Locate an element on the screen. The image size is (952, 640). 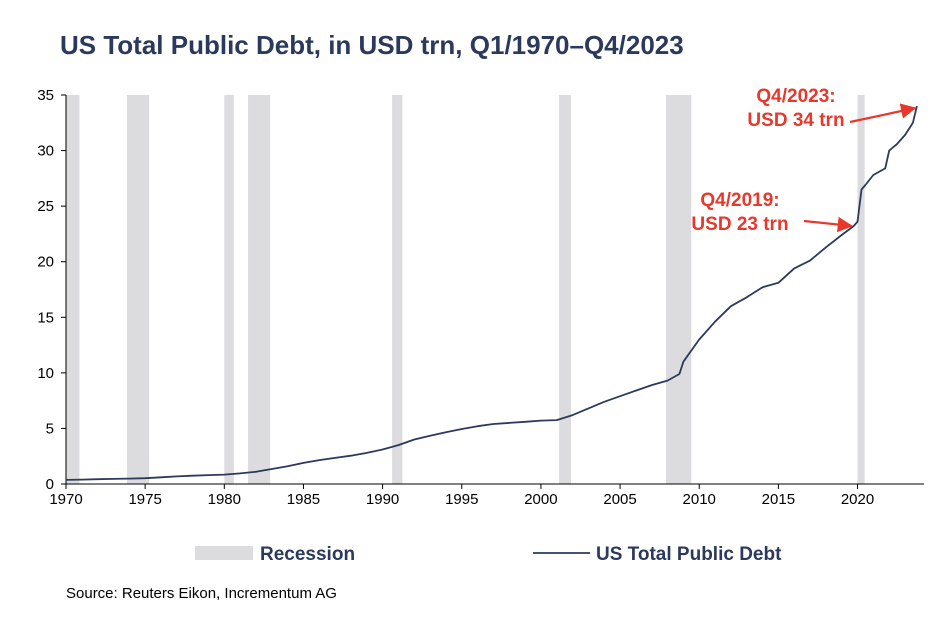
x-tick-label: 2015 is located at coordinates (778, 499).